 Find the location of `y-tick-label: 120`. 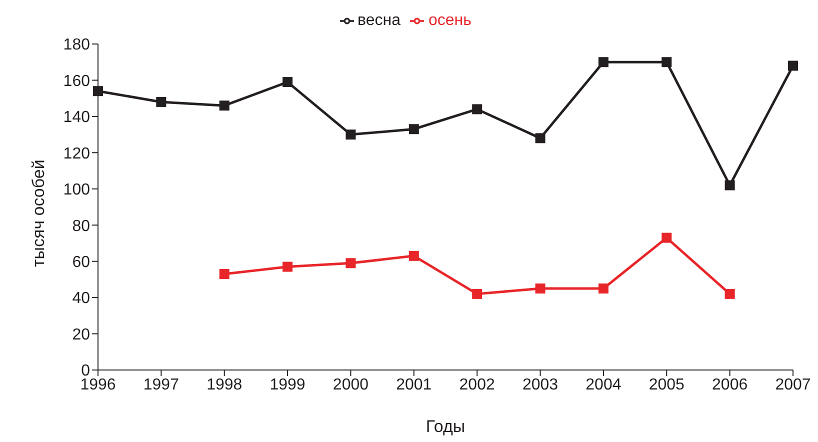

y-tick-label: 120 is located at coordinates (76, 153).